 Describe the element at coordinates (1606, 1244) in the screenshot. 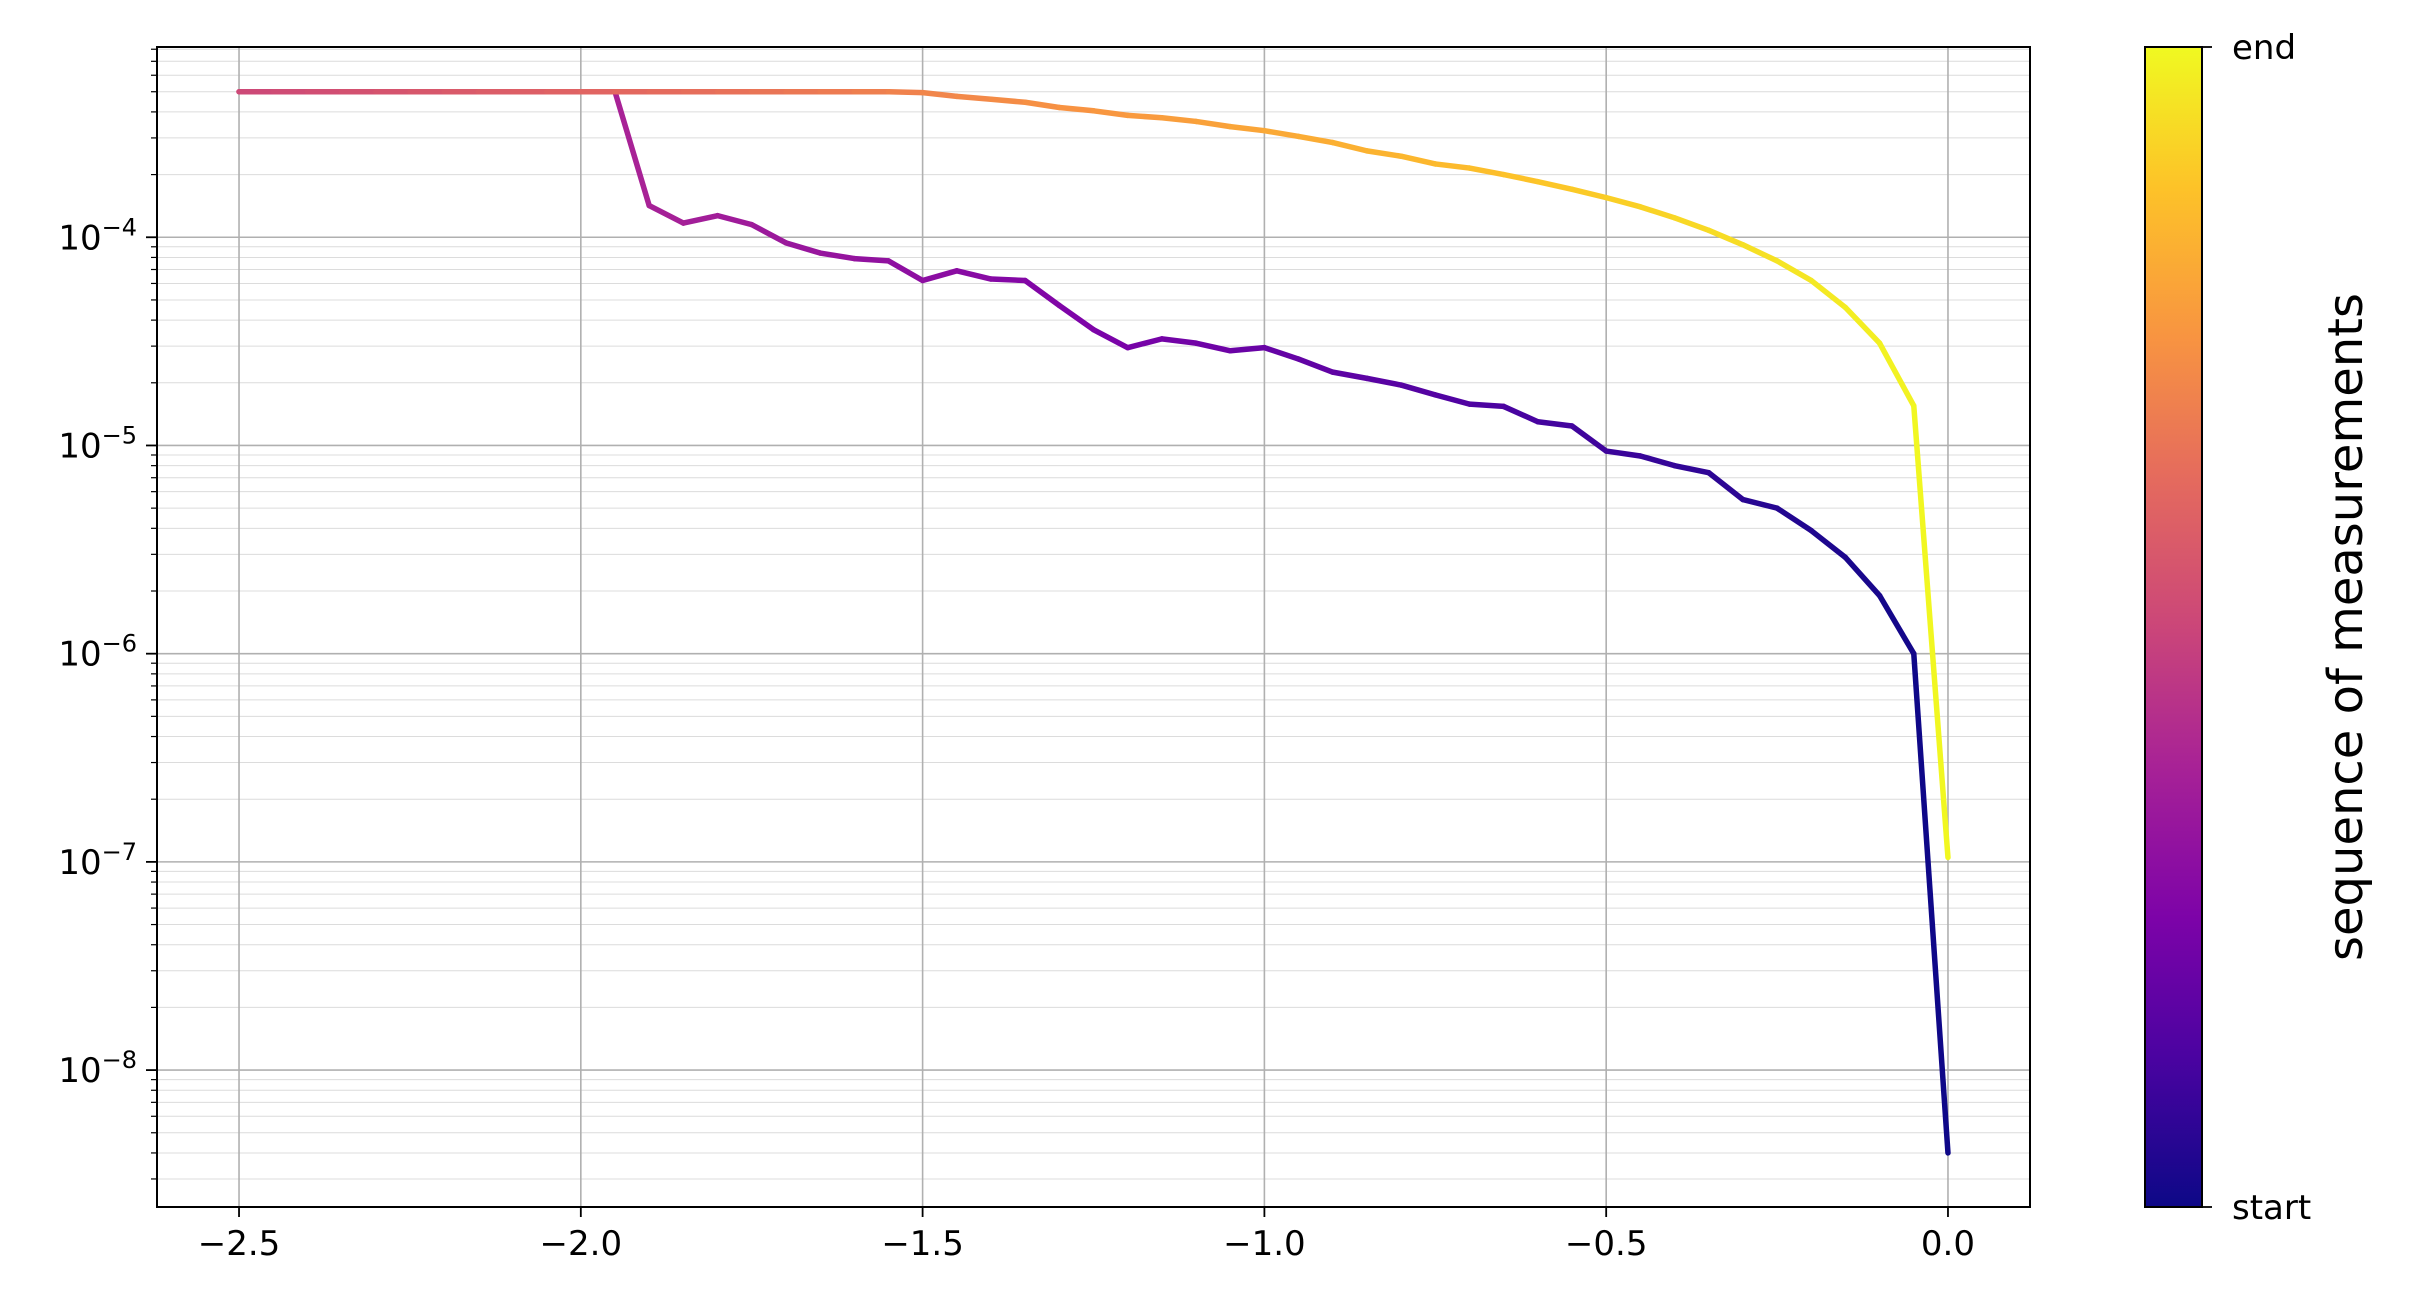

I see `x-tick-label: −0.5` at that location.